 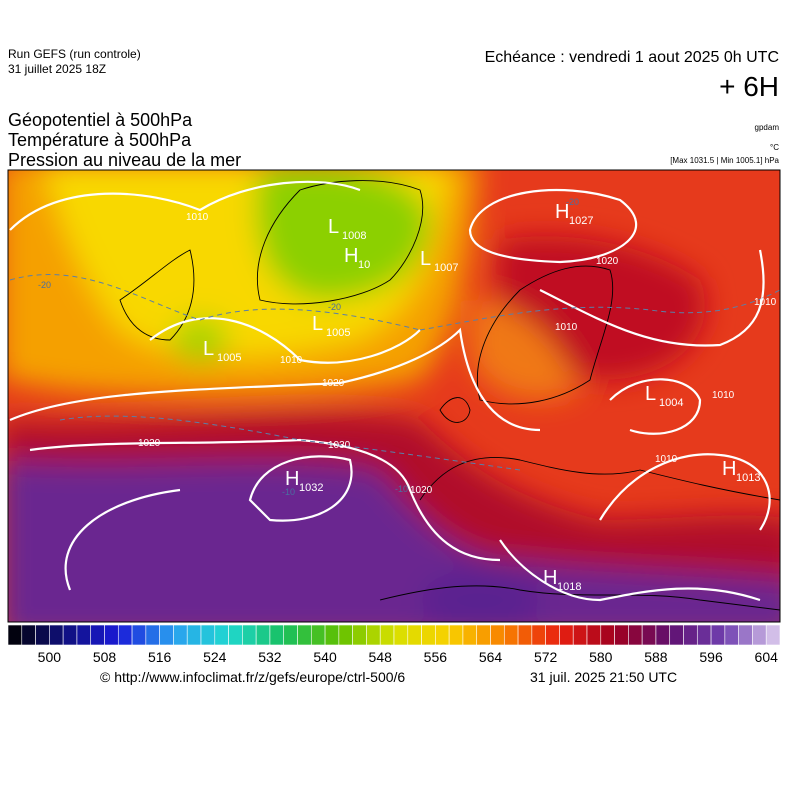 What do you see at coordinates (354, 236) in the screenshot?
I see `pressure-center-value: 1008` at bounding box center [354, 236].